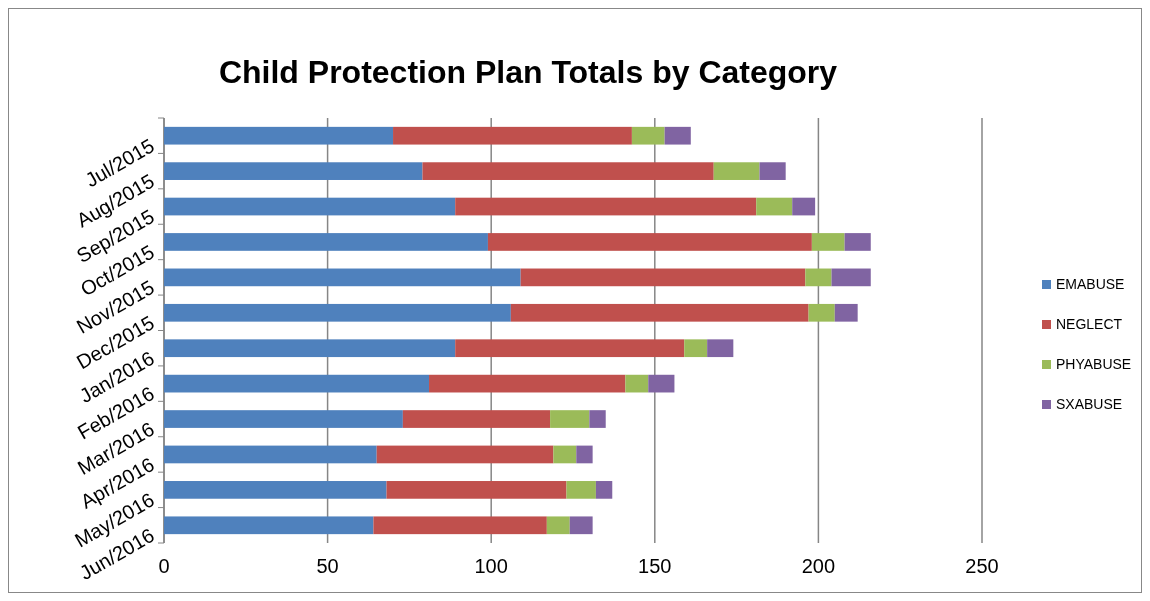 The height and width of the screenshot is (601, 1150). Describe the element at coordinates (1089, 324) in the screenshot. I see `legend-label: NEGLECT` at that location.